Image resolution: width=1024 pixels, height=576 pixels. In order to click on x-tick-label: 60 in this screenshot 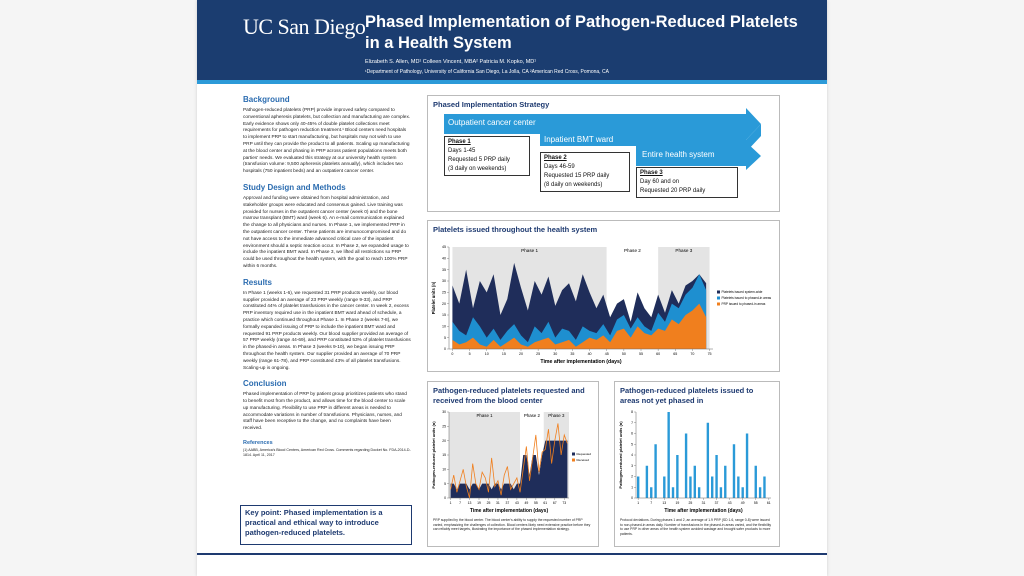, I will do `click(658, 354)`.